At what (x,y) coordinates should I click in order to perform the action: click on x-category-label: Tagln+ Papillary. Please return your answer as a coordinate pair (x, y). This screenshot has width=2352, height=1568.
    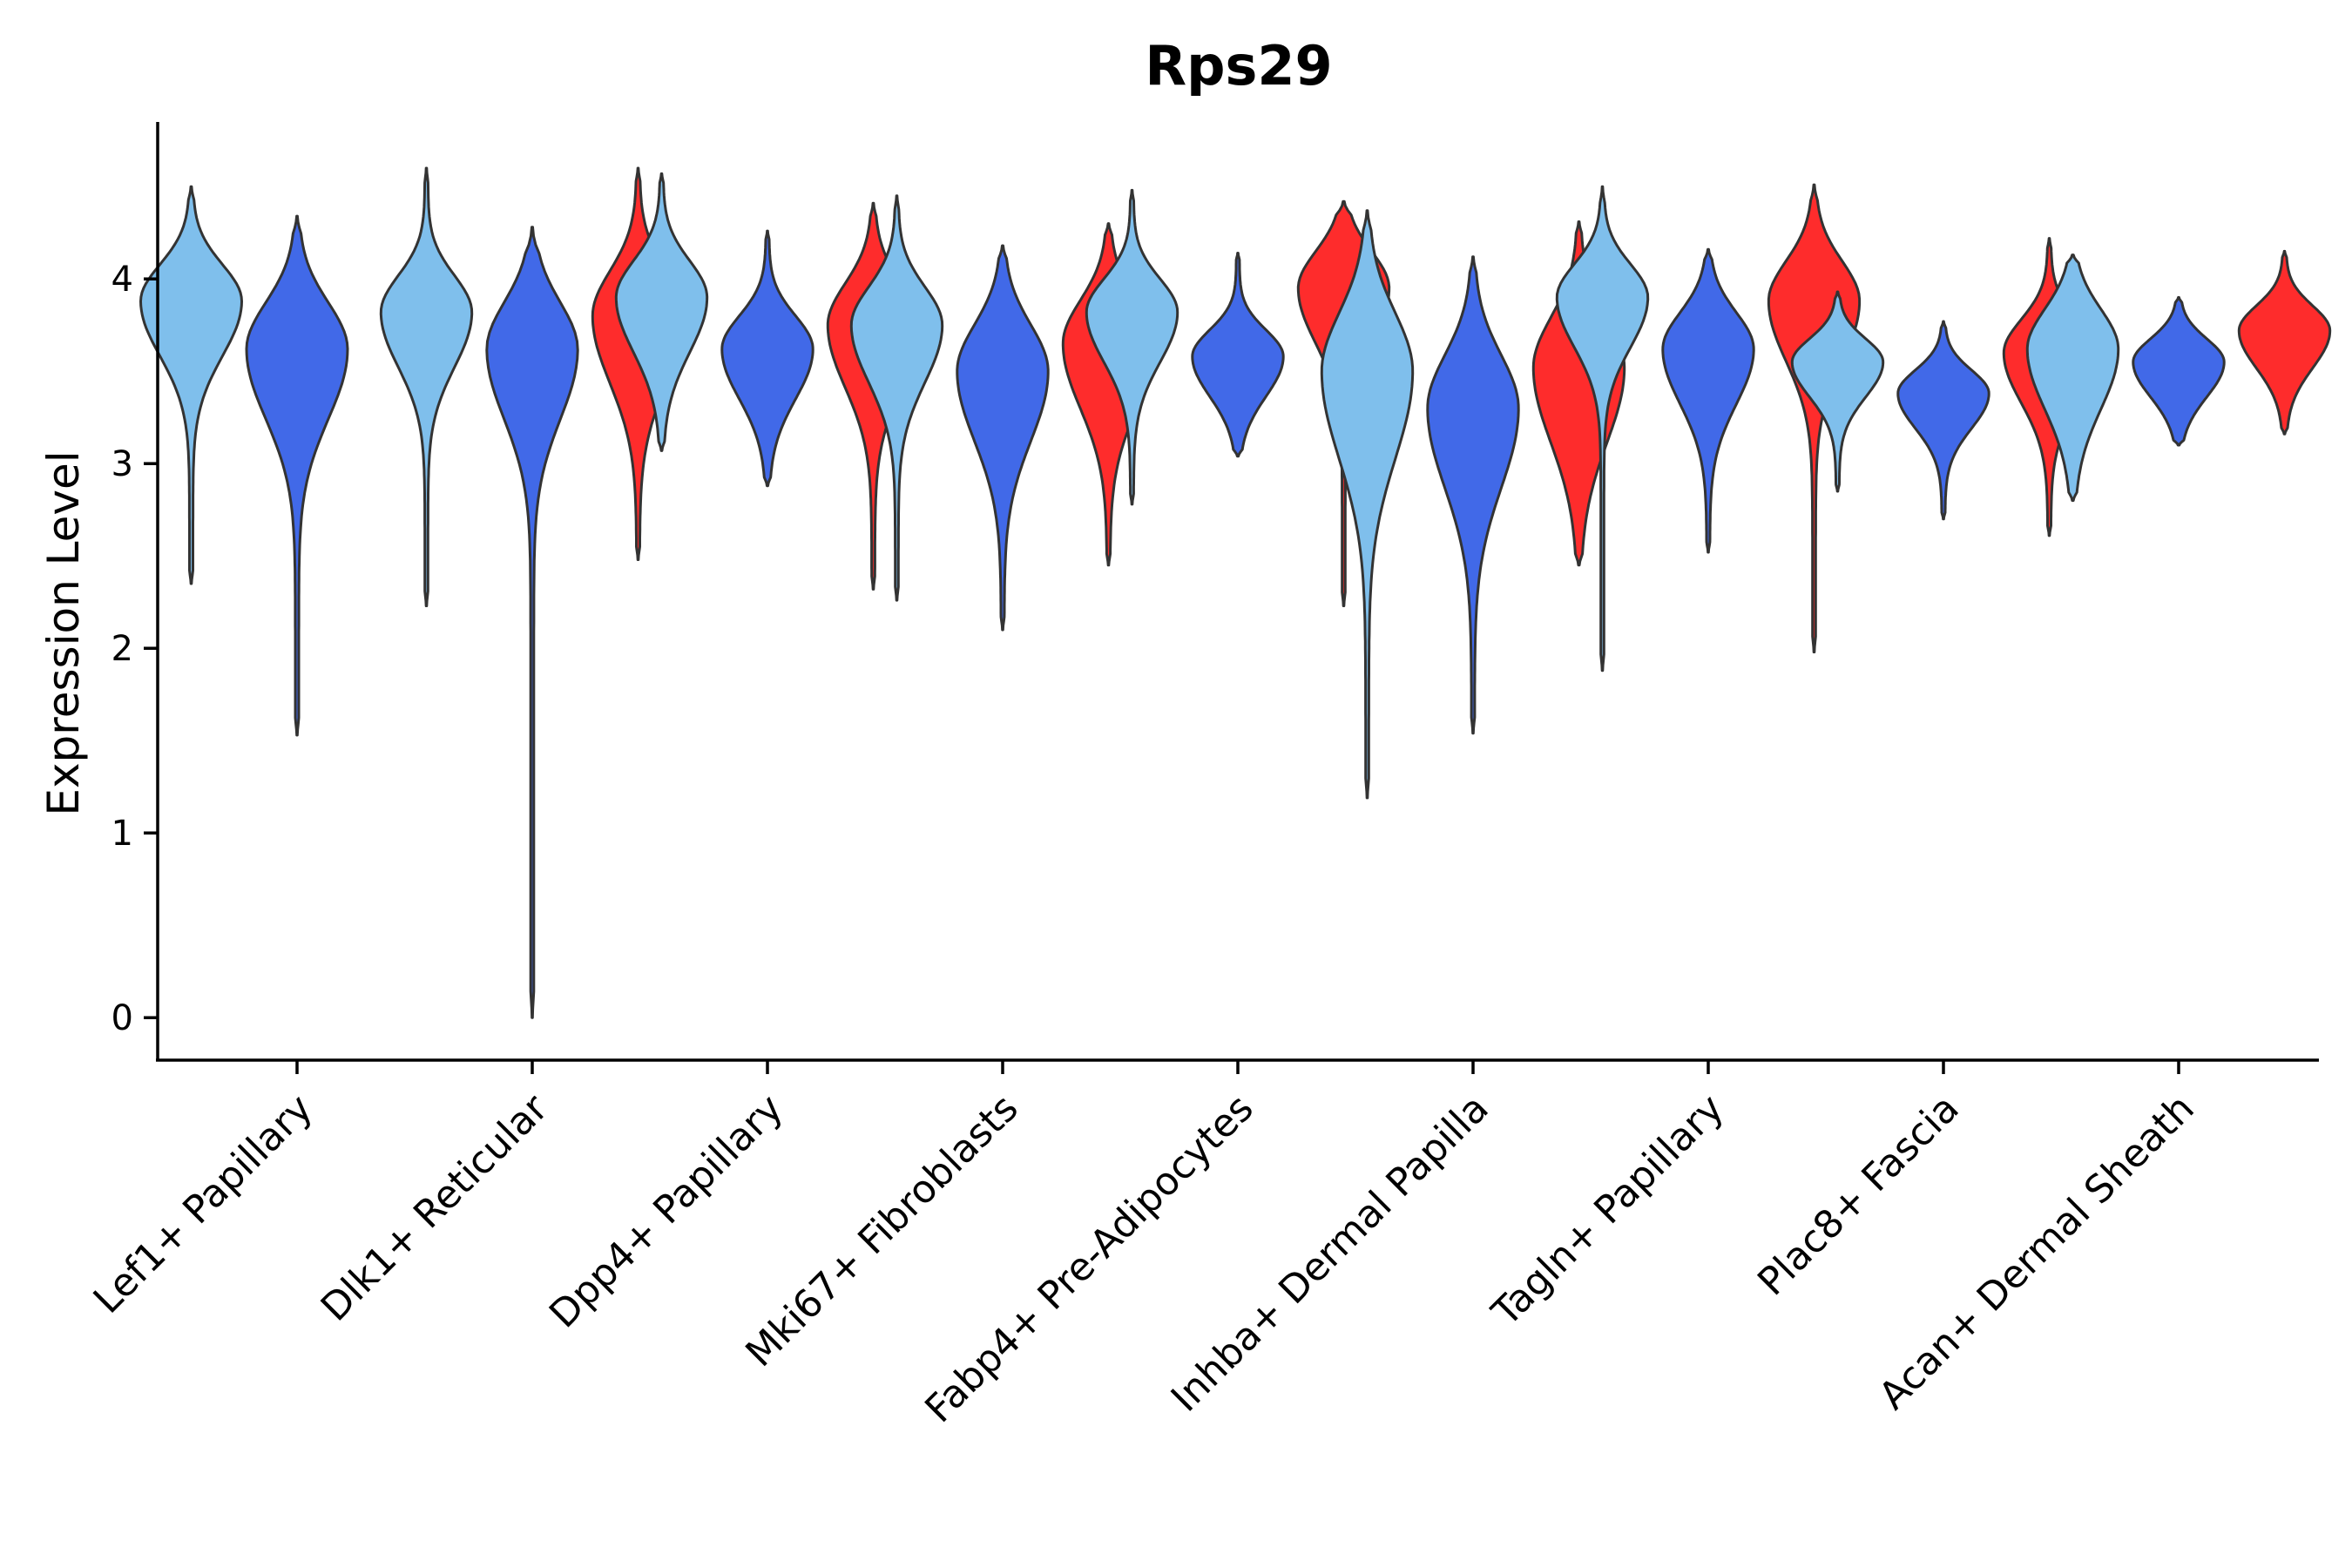
    Looking at the image, I should click on (1608, 1211).